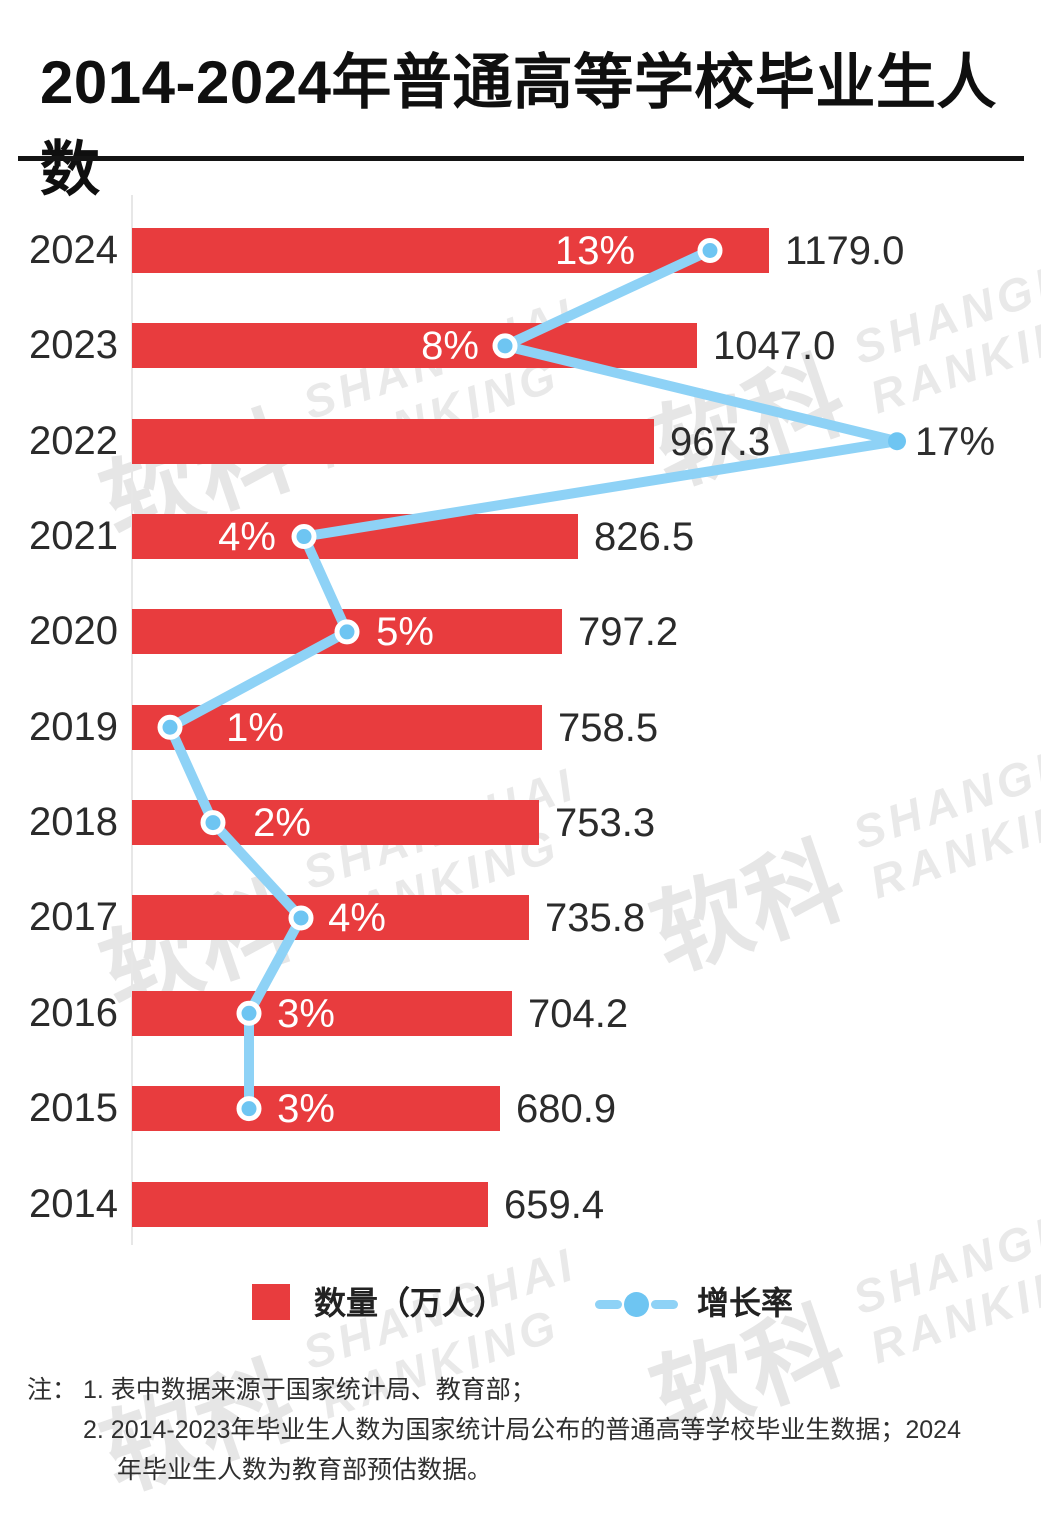 Image resolution: width=1041 pixels, height=1520 pixels. What do you see at coordinates (518, 126) in the screenshot?
I see `page-title: 2014-2024年普通高等学校毕业生人数` at bounding box center [518, 126].